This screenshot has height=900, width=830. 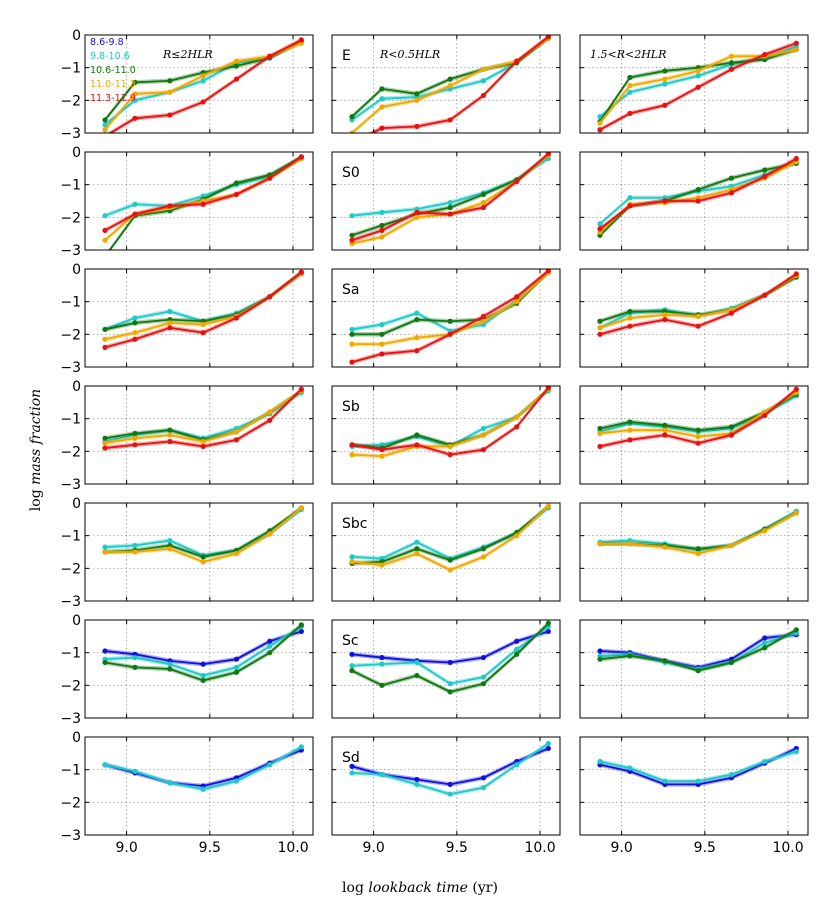 I want to click on legend-entry: 11.3-11.9, so click(x=113, y=98).